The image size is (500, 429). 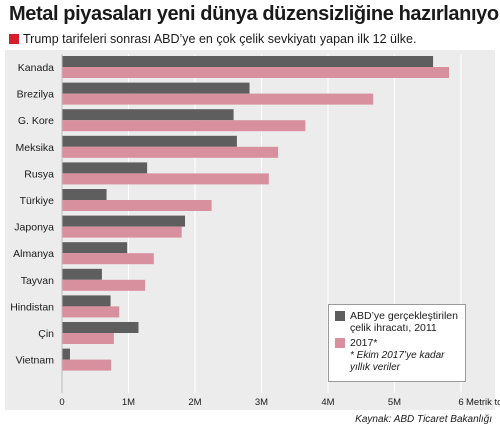 What do you see at coordinates (340, 343) in the screenshot?
I see `legend-swatch-2017` at bounding box center [340, 343].